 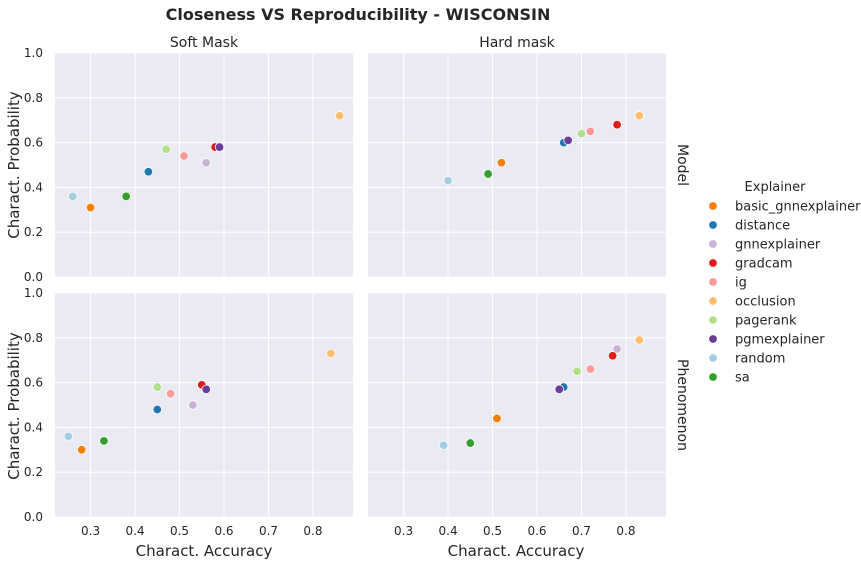 I want to click on y-axis-label-top: Charact. Probability, so click(x=14, y=165).